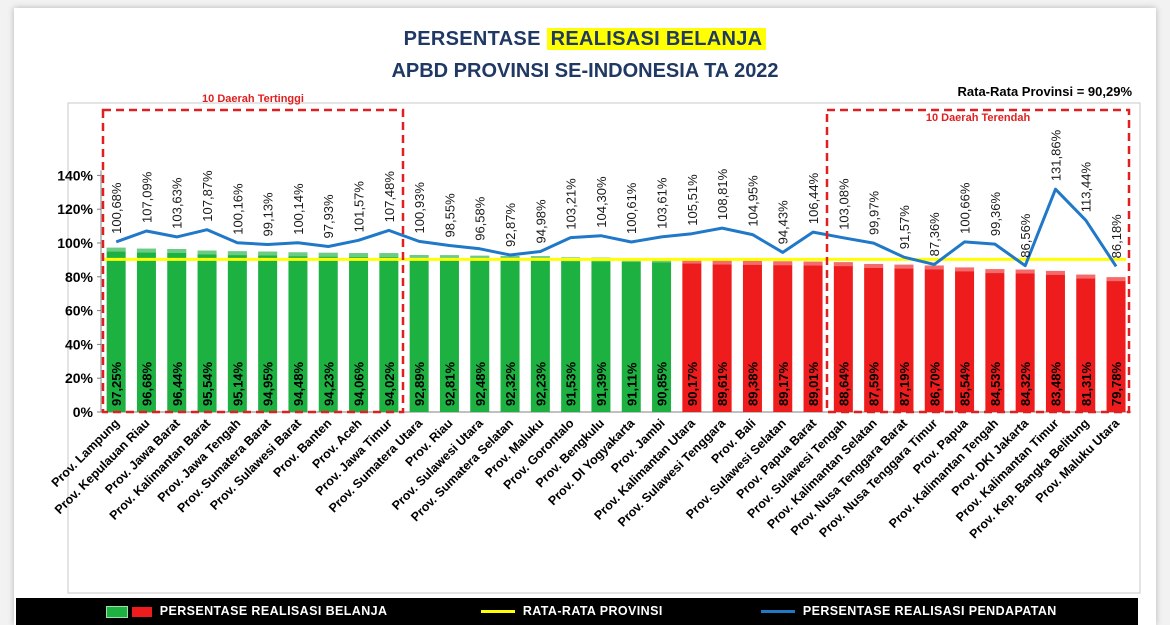  Describe the element at coordinates (449, 215) in the screenshot. I see `revenue-value-label: 98,55%` at that location.